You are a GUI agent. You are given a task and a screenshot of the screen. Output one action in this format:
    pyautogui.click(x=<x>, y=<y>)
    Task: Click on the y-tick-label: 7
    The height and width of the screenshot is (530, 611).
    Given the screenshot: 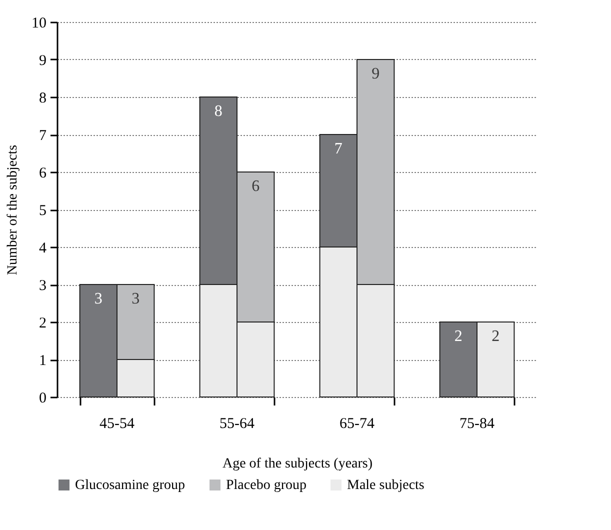 What is the action you would take?
    pyautogui.click(x=43, y=136)
    